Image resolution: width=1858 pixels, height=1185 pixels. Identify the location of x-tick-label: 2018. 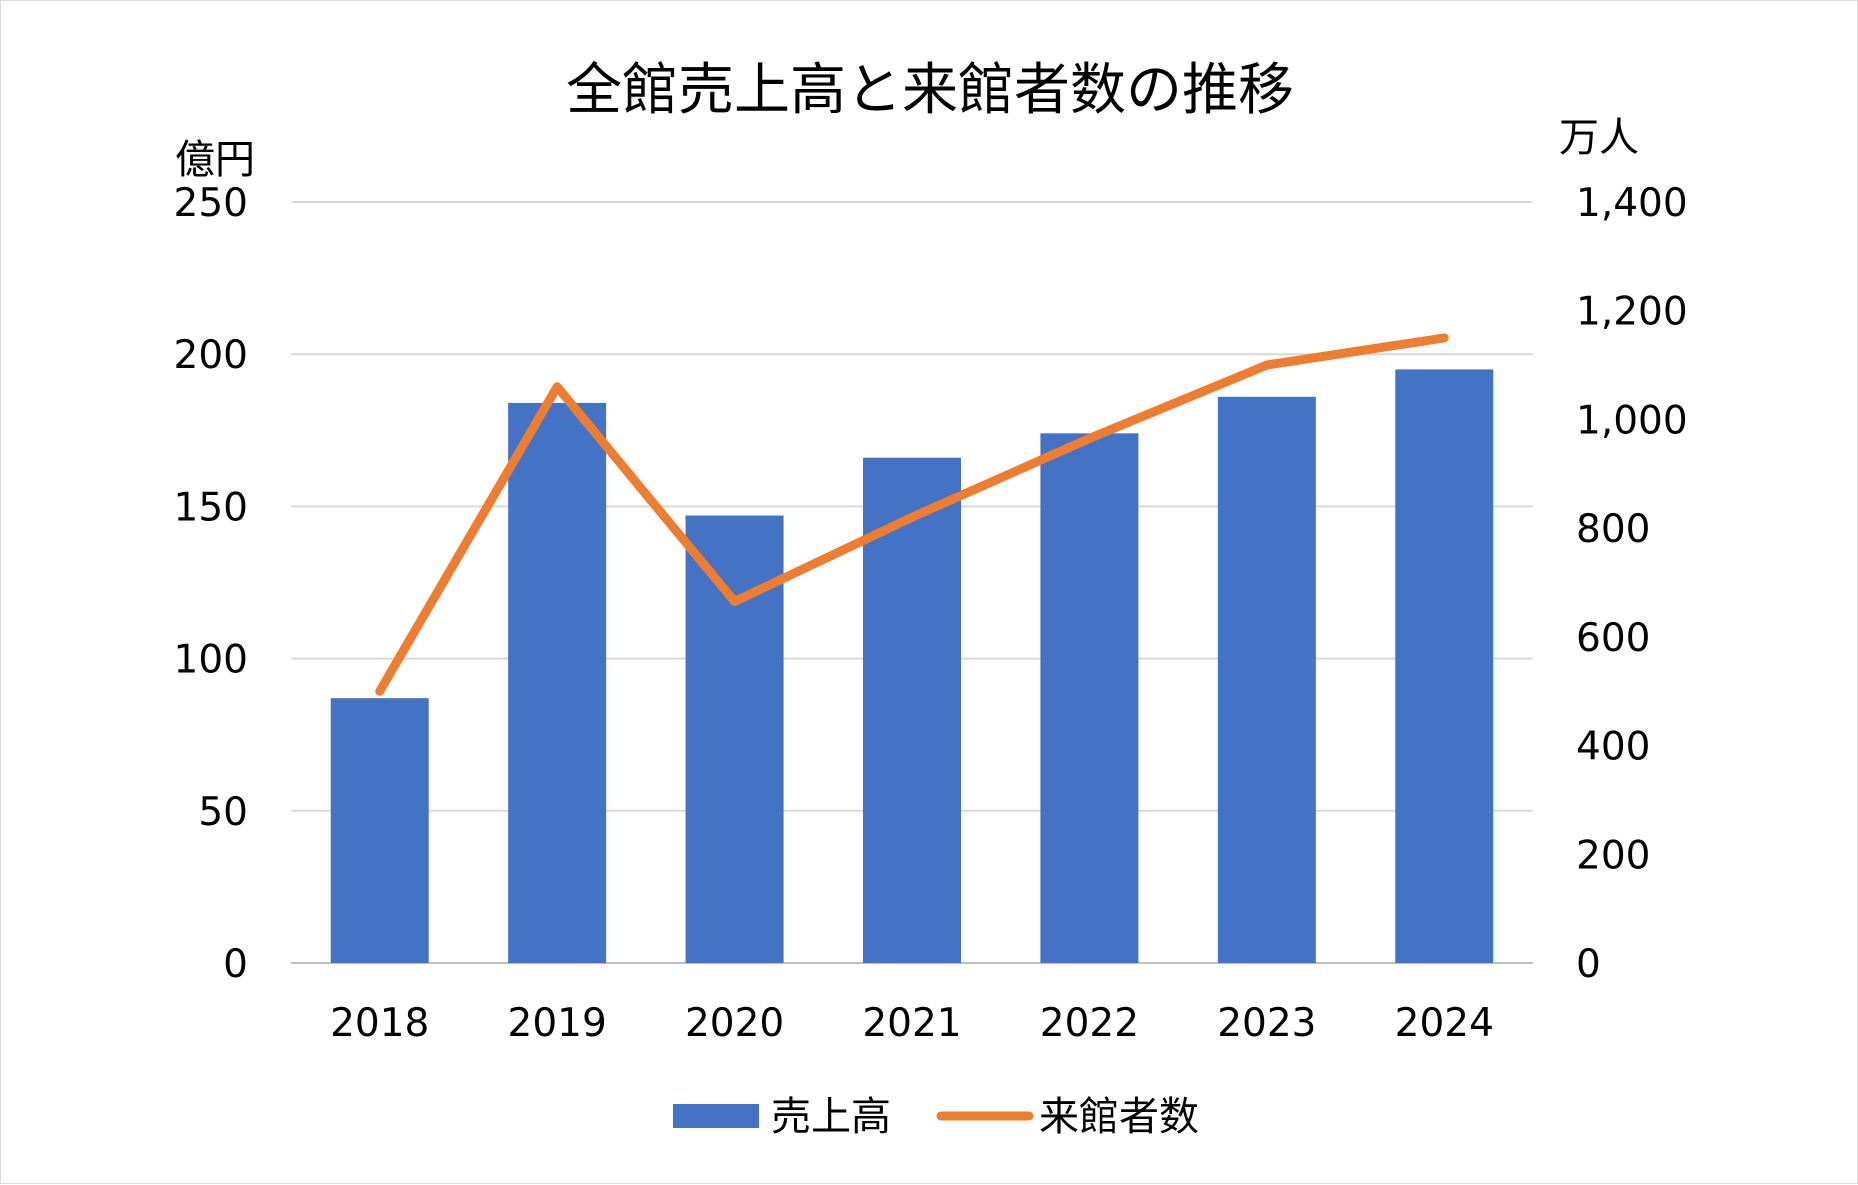
(379, 1023).